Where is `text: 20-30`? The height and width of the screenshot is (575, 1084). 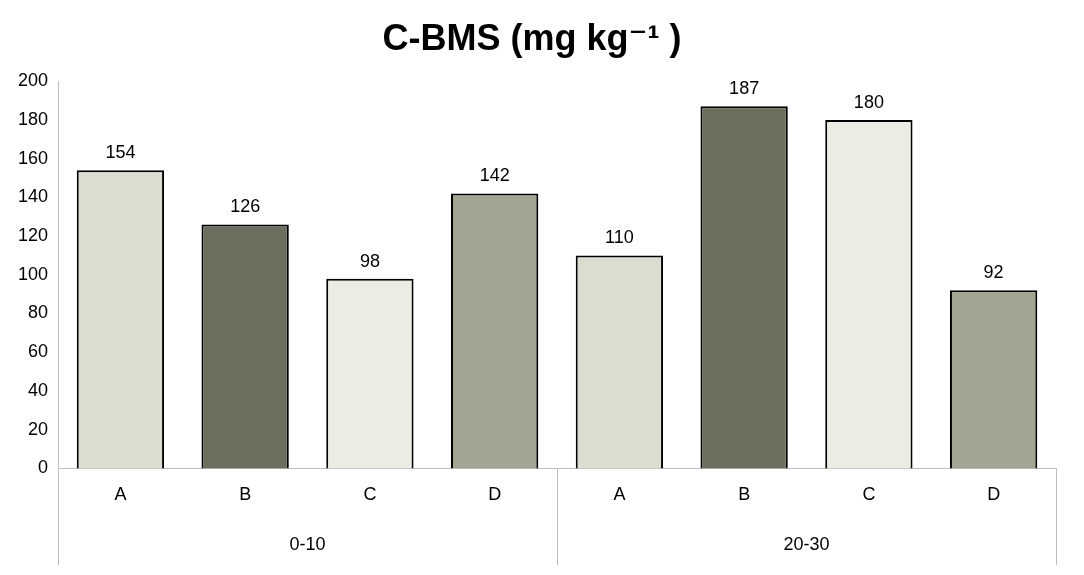 text: 20-30 is located at coordinates (806, 543).